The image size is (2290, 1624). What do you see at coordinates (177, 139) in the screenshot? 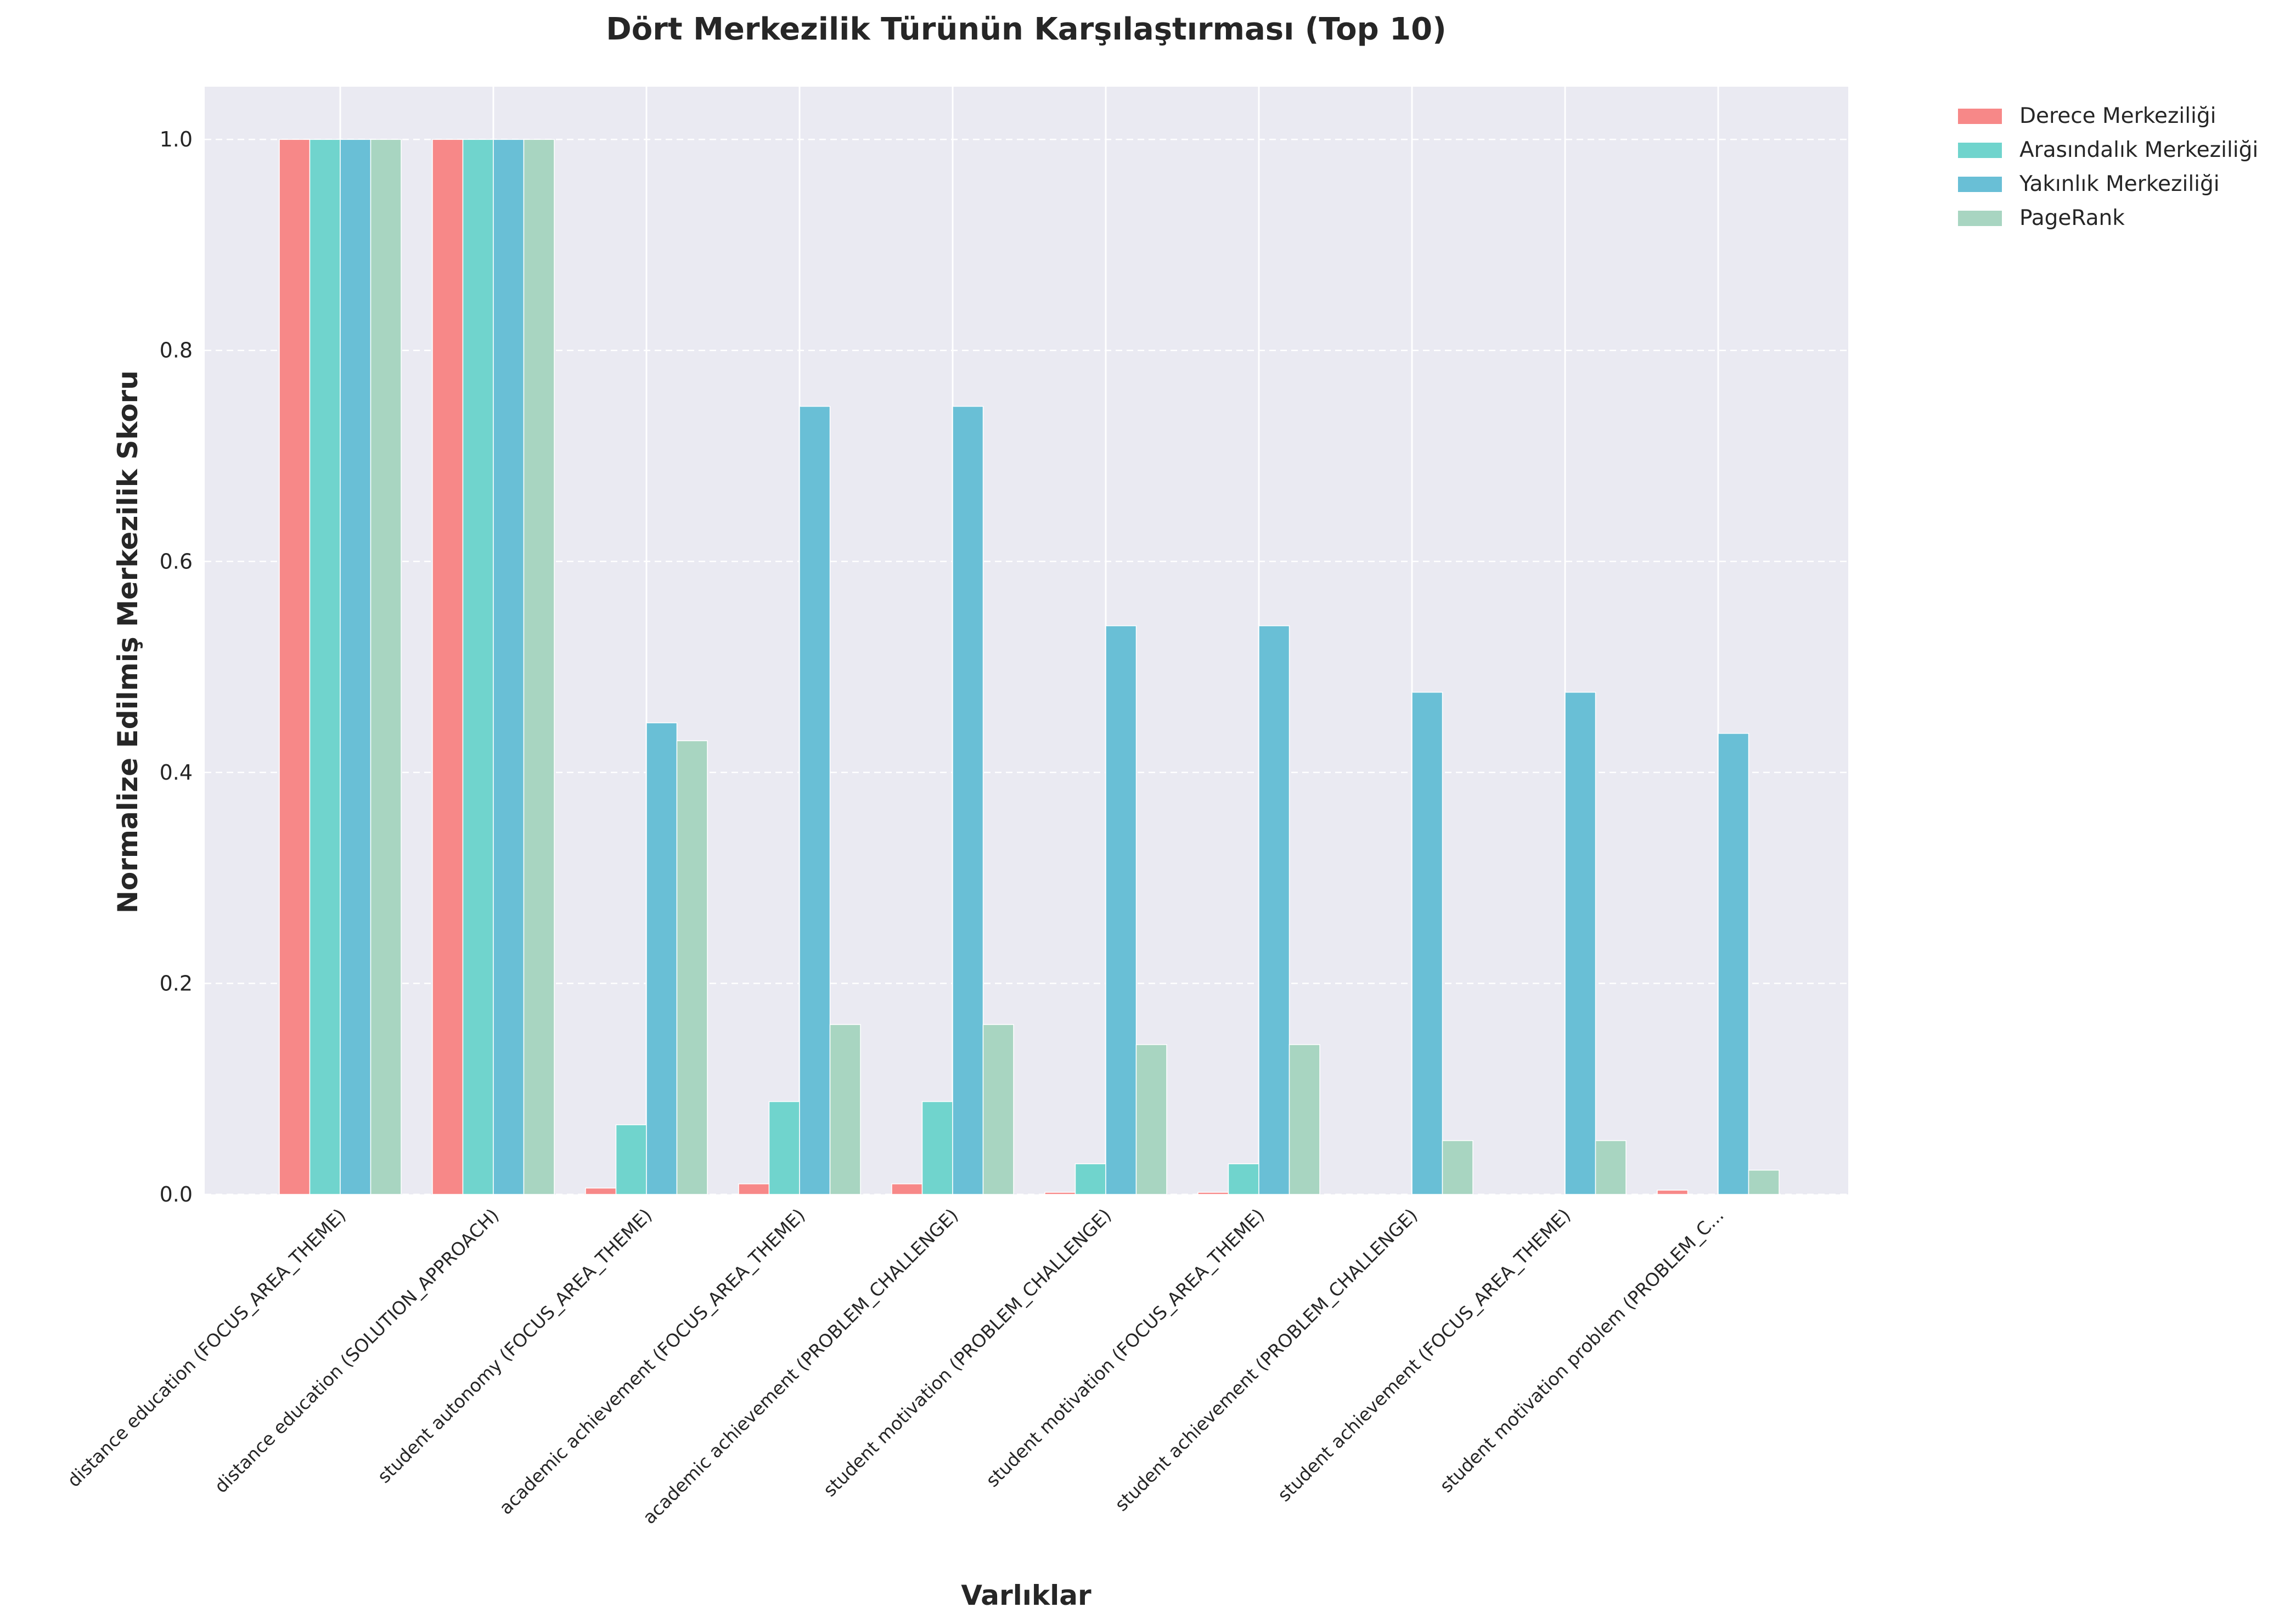
I see `y-tick-label: 1.0` at bounding box center [177, 139].